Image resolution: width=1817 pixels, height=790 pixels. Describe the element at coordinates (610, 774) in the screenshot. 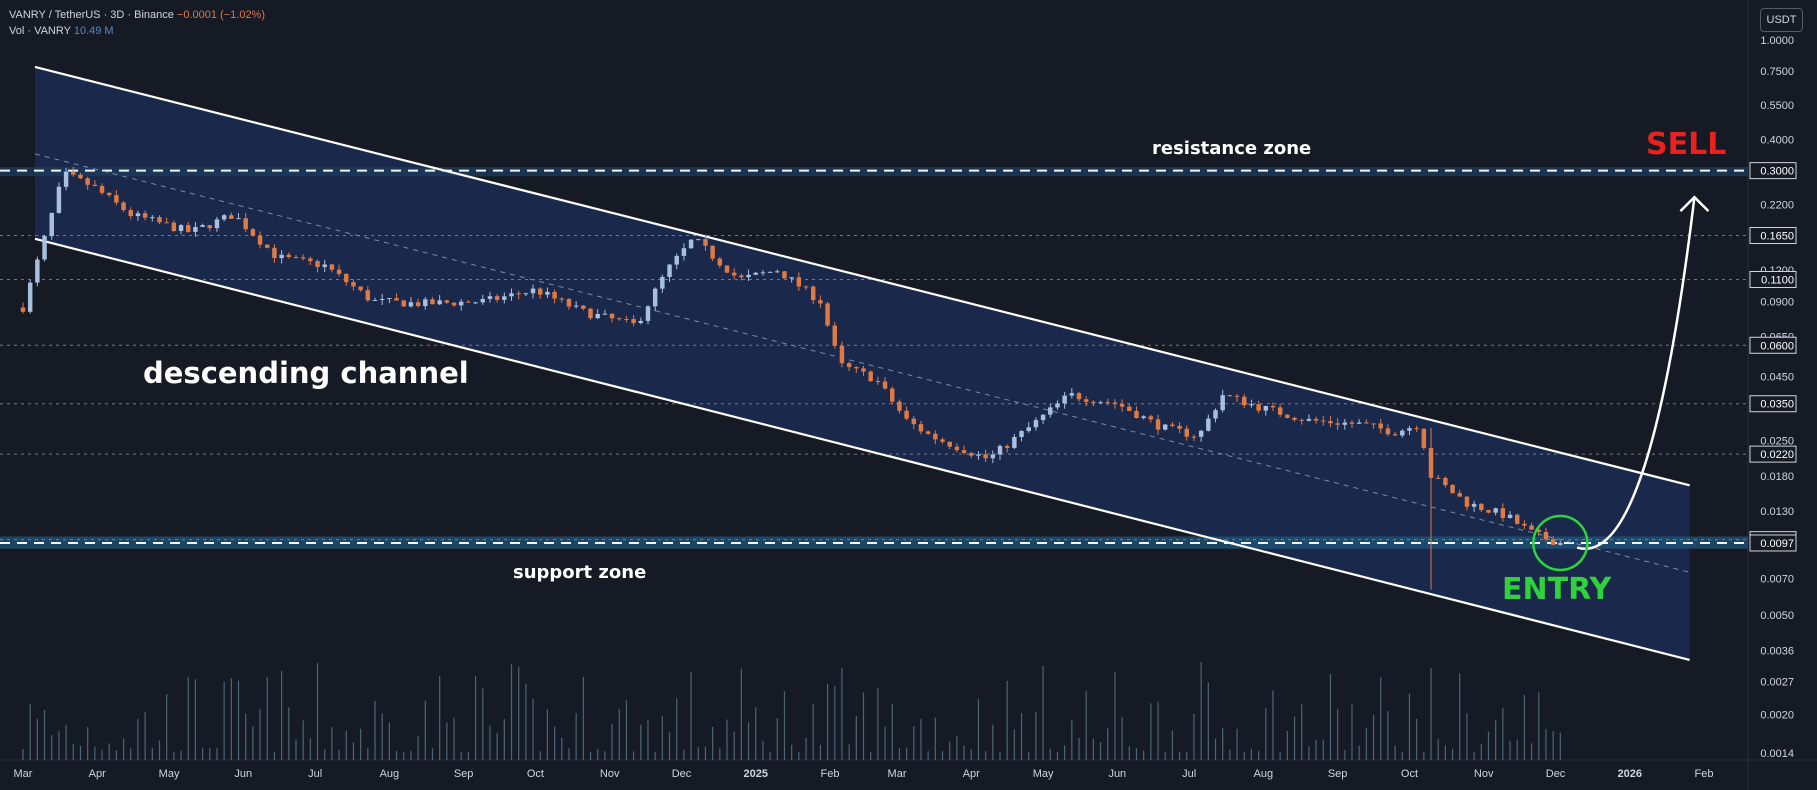

I see `time-tick-label: Nov` at that location.